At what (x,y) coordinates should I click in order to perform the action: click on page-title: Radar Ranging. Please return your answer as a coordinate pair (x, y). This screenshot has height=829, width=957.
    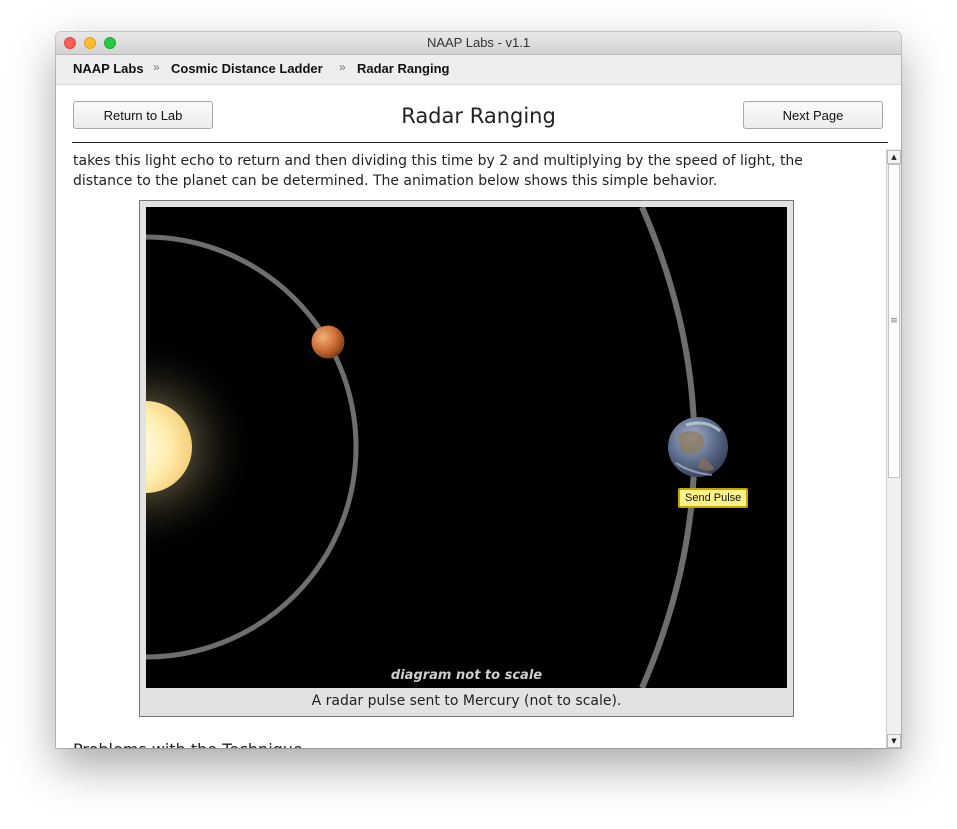
    Looking at the image, I should click on (478, 116).